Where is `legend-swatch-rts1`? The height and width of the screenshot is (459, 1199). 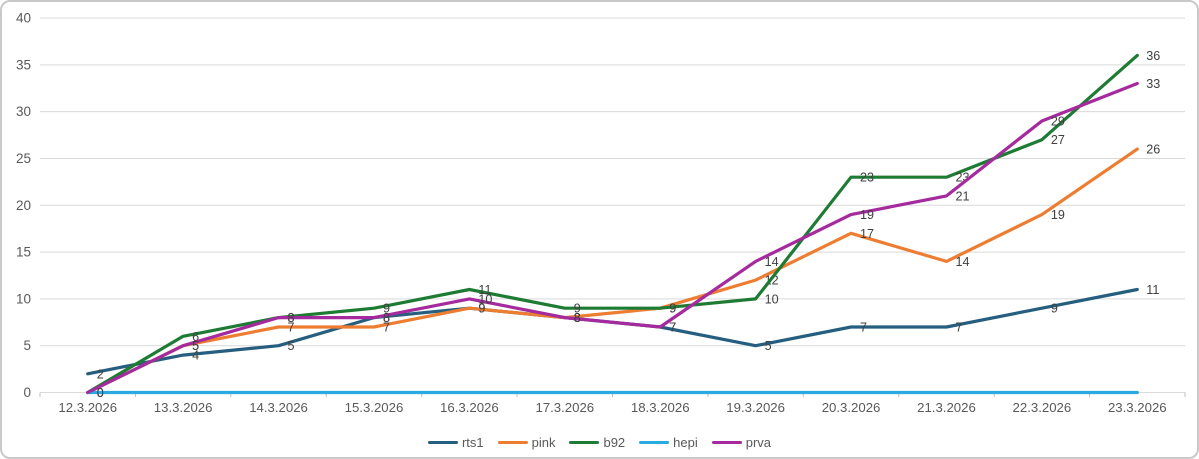 legend-swatch-rts1 is located at coordinates (442, 442).